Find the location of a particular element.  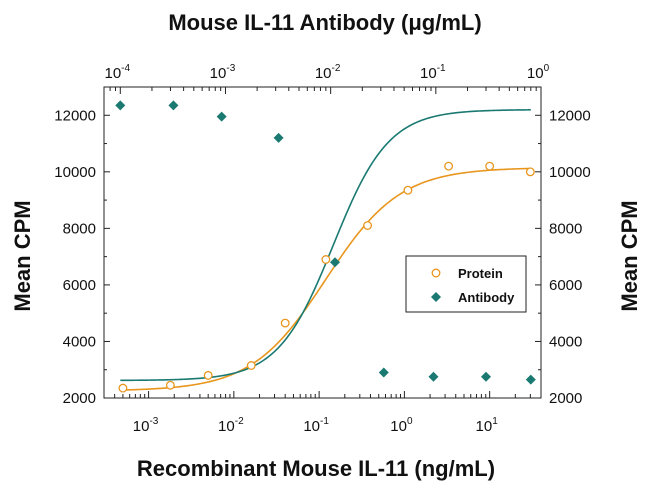

legend-marker-antibody is located at coordinates (436, 297).